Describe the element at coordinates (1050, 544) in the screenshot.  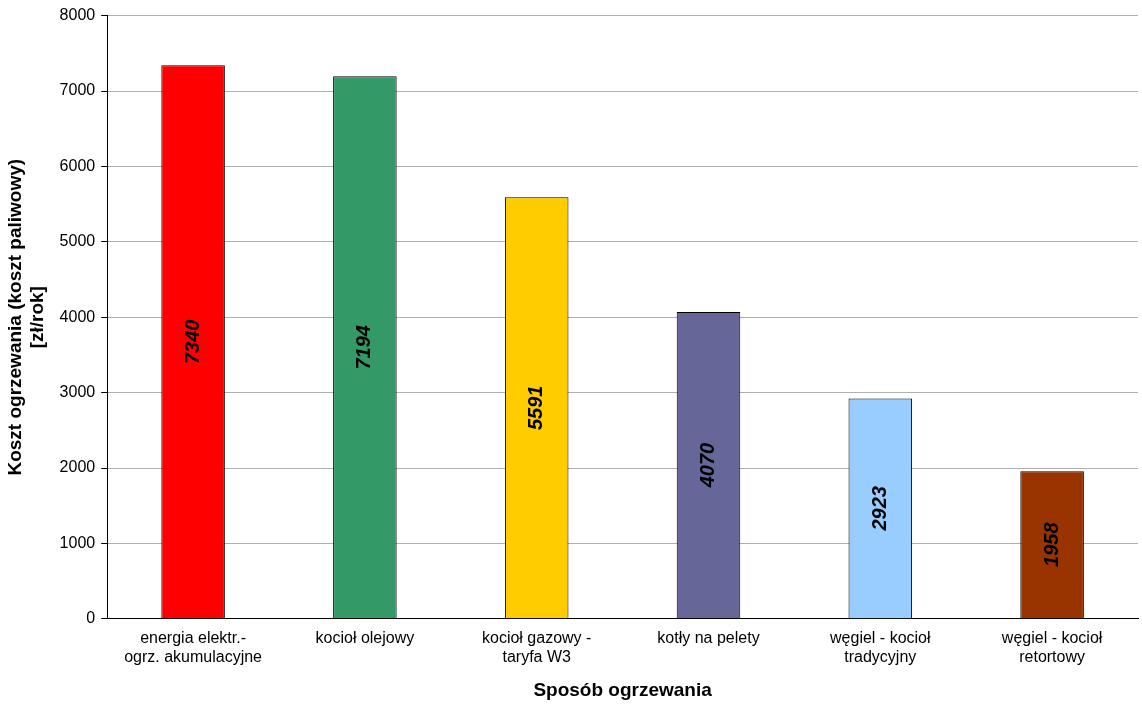
I see `data-label: 1958` at that location.